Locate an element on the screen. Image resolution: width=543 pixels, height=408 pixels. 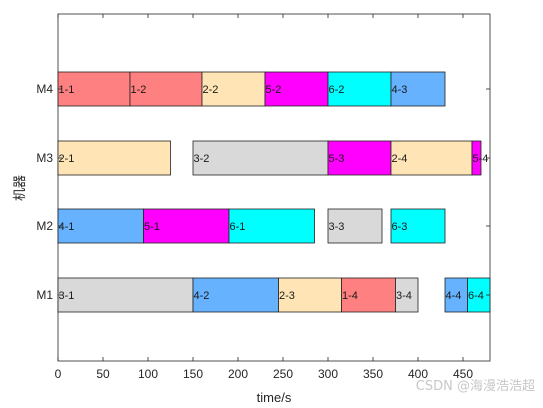
task-label: 5-3 is located at coordinates (337, 159).